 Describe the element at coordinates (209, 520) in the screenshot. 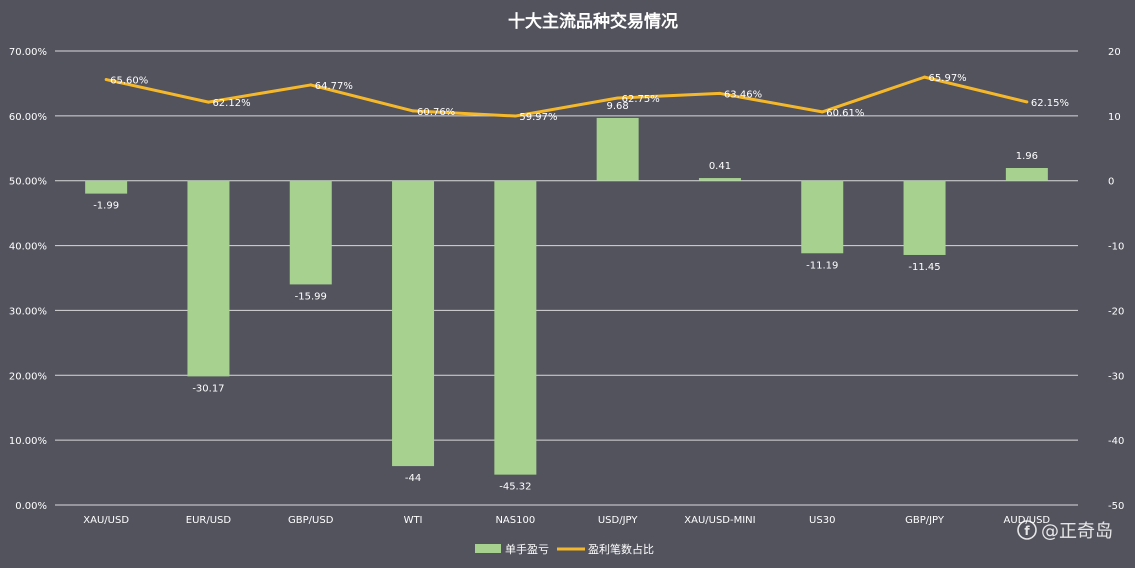

I see `x-axis-tick-label: EUR/USD` at that location.